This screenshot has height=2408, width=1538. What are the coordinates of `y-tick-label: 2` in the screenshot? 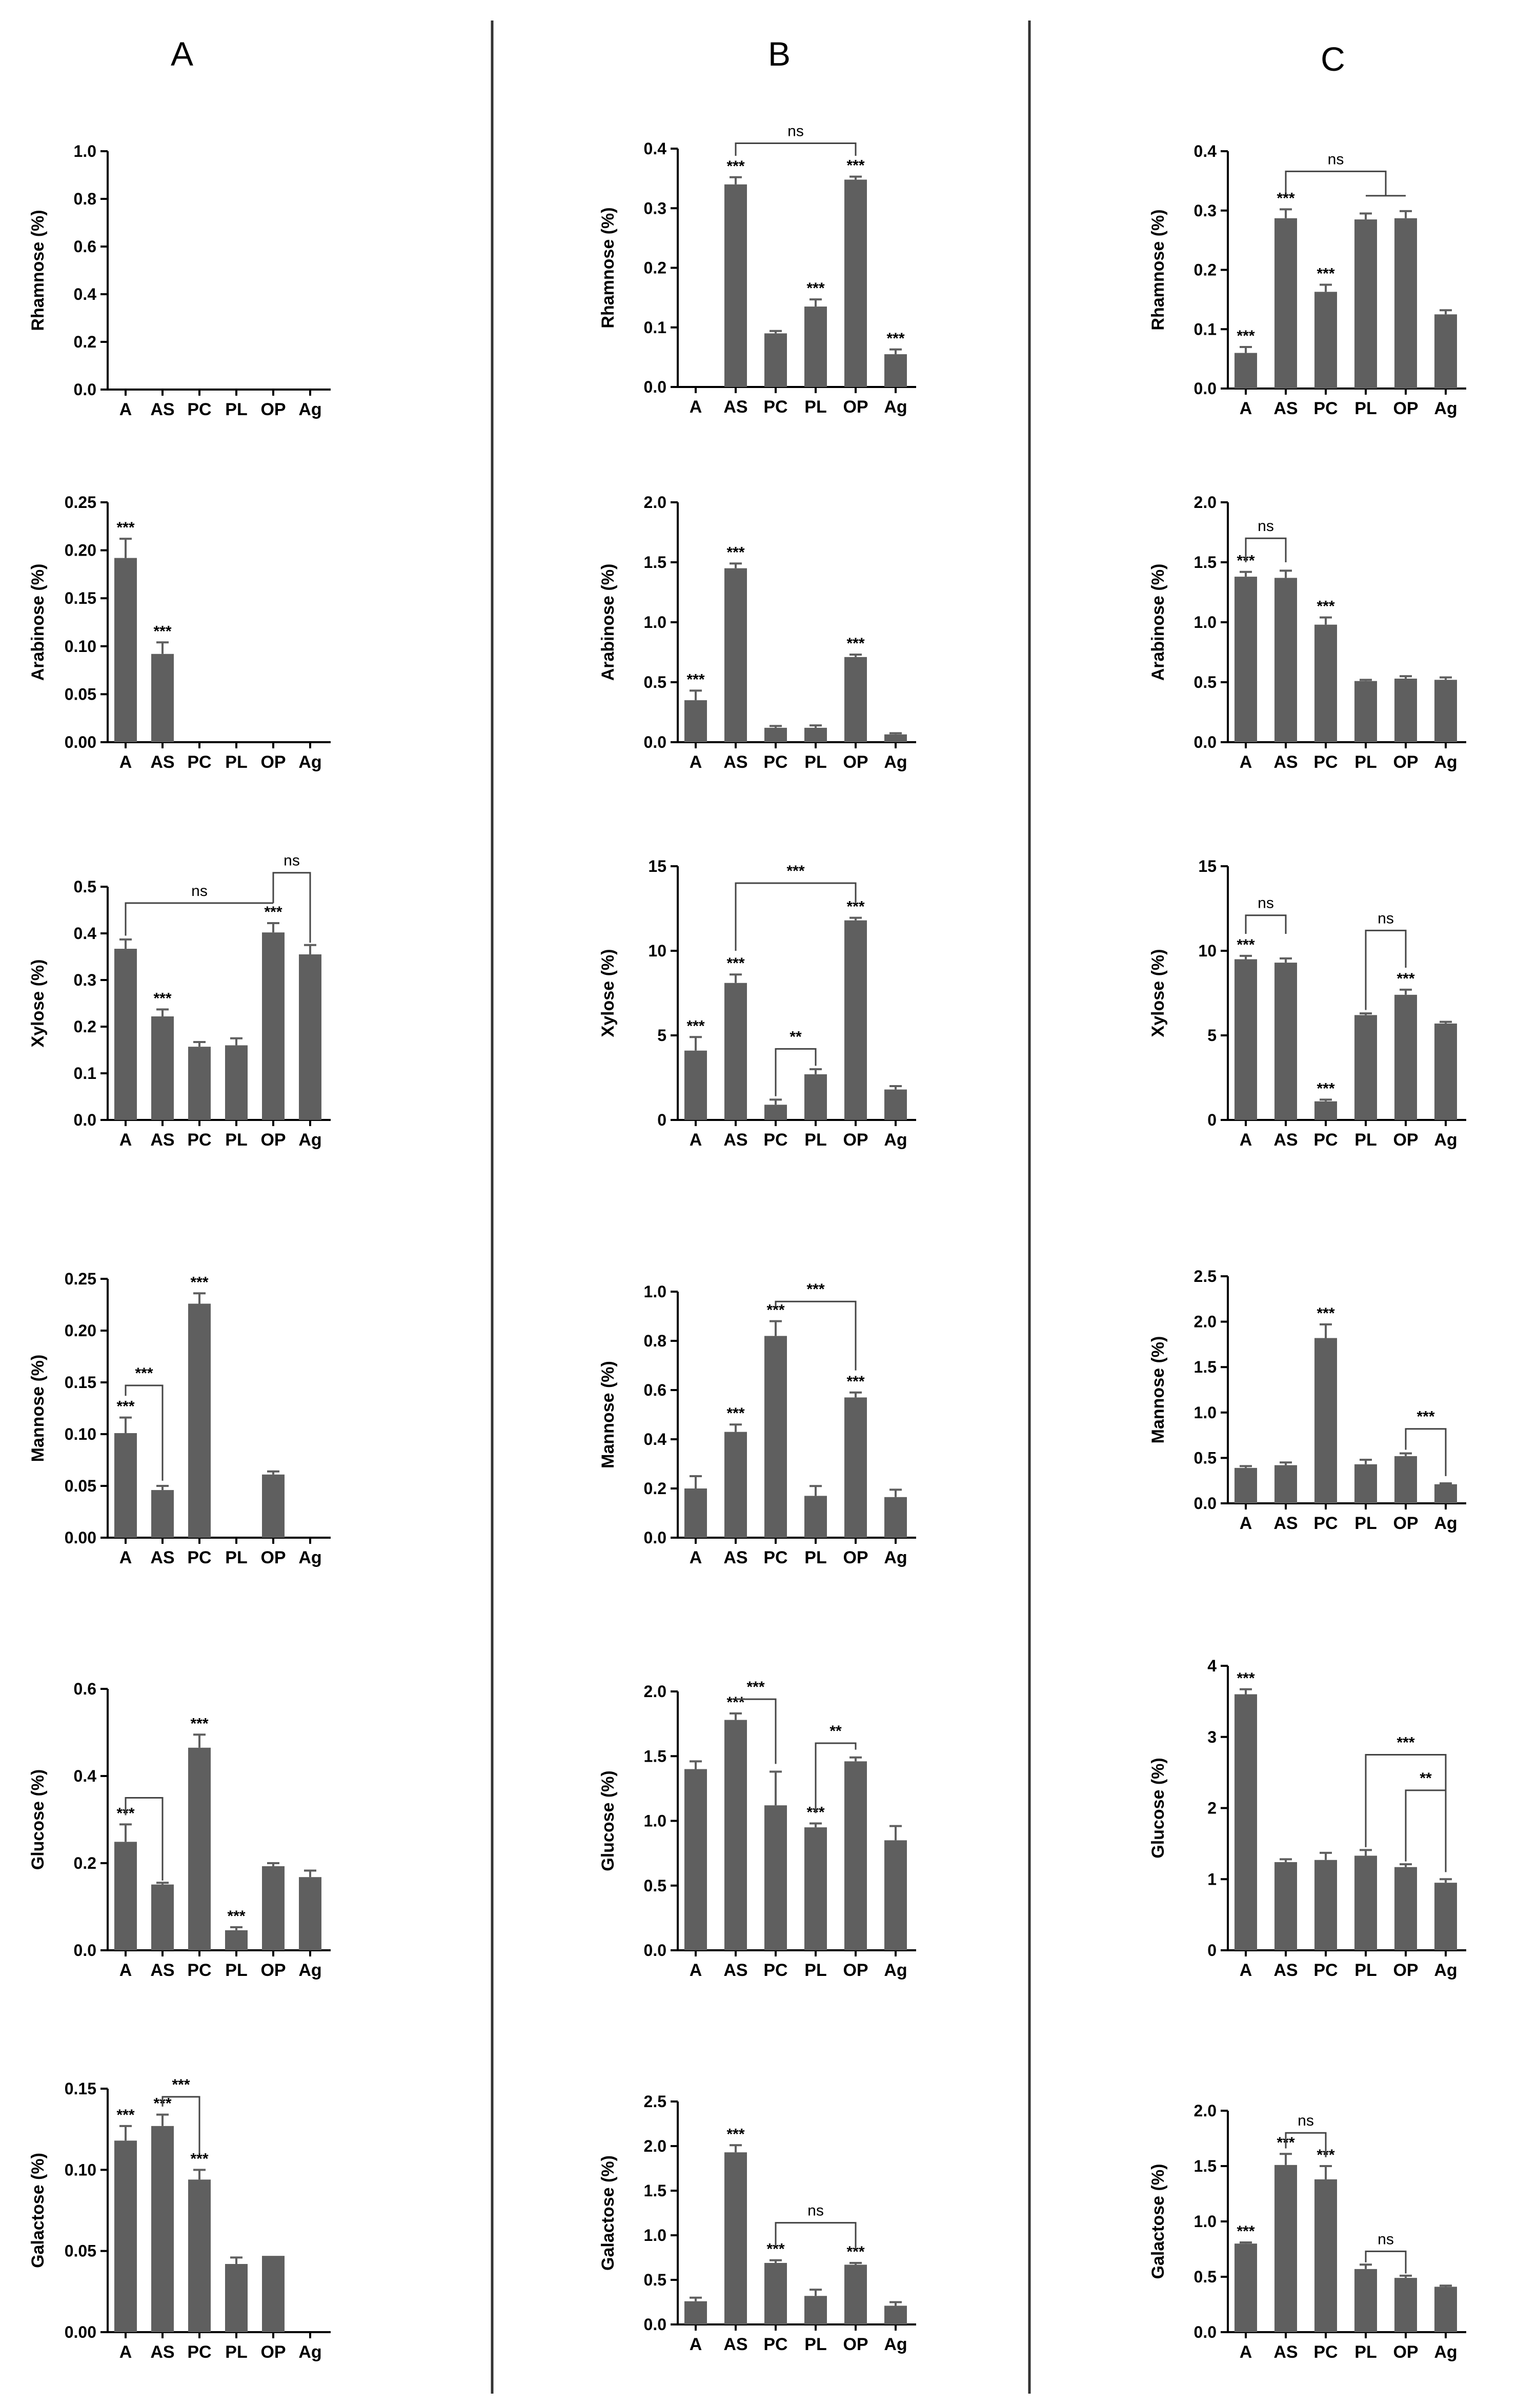 It's located at (1212, 1809).